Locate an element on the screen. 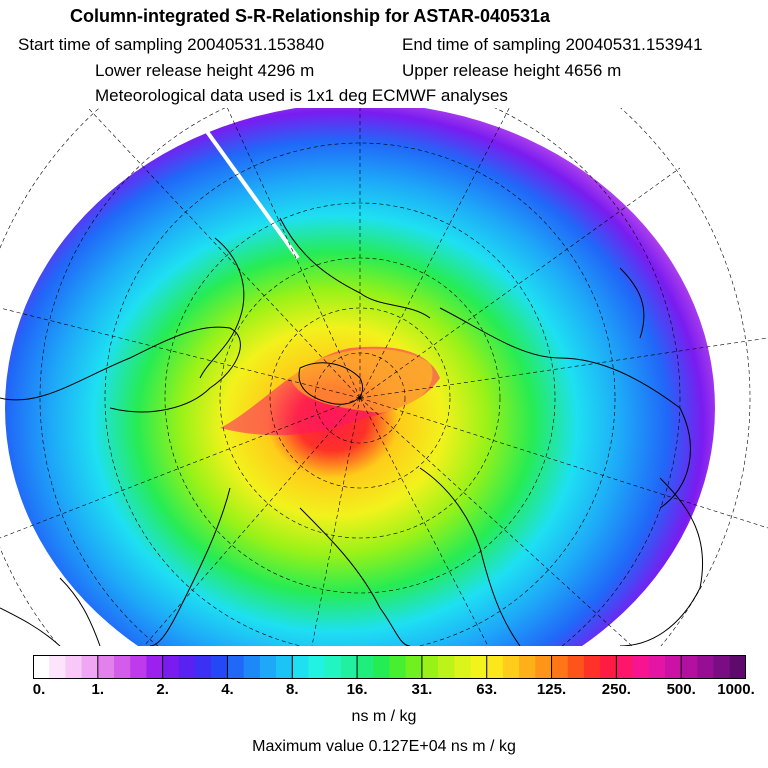  end-time-label: End time of sampling 20040531.153941 is located at coordinates (552, 44).